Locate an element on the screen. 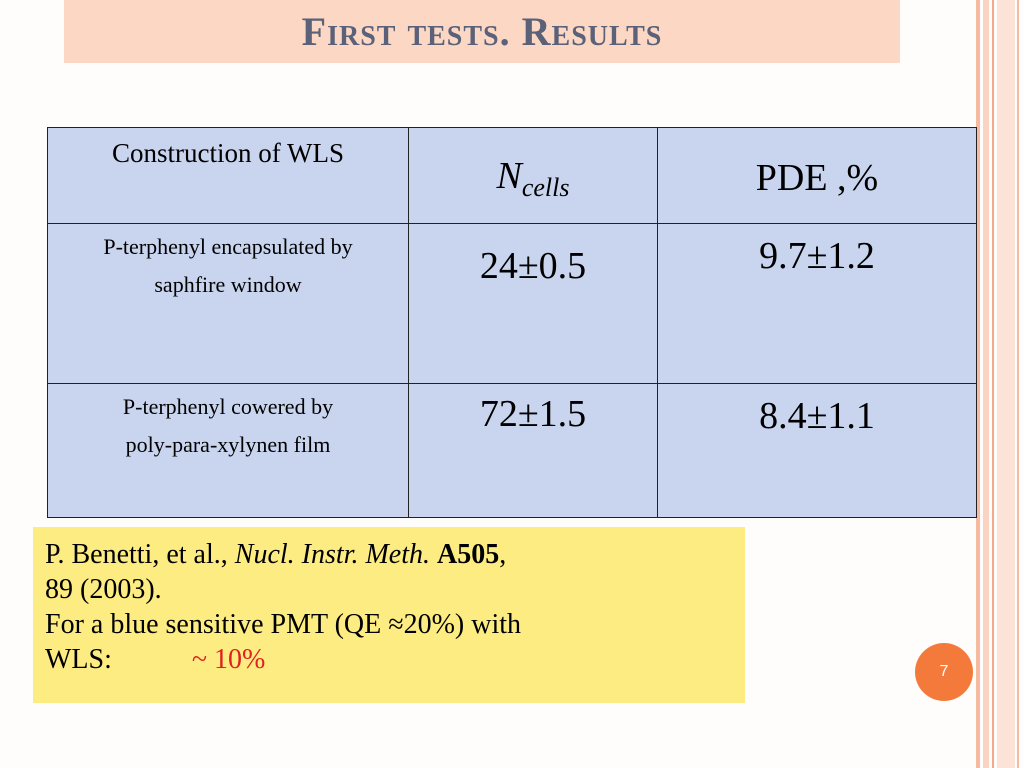  row-ncells-value: 72±1.5 is located at coordinates (533, 414).